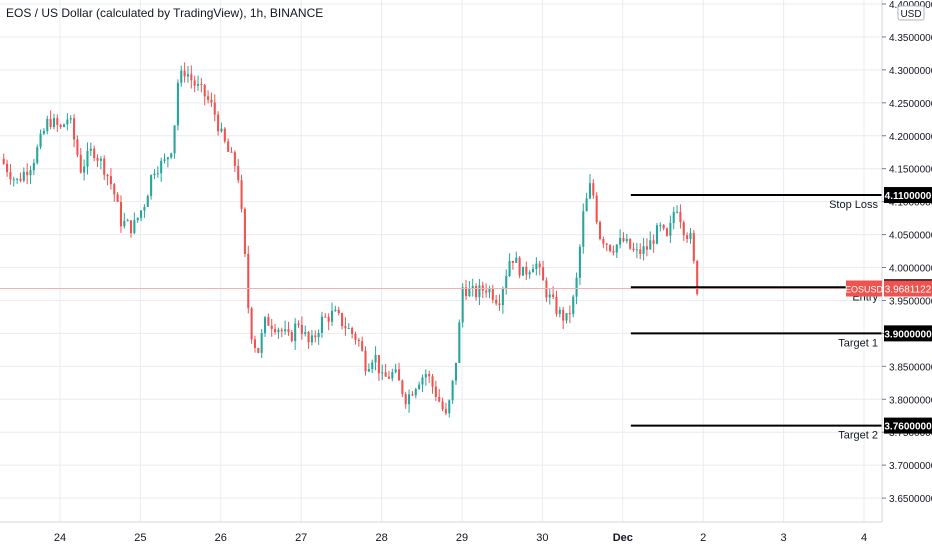 The height and width of the screenshot is (550, 932). Describe the element at coordinates (381, 538) in the screenshot. I see `time-tick-label: 28` at that location.